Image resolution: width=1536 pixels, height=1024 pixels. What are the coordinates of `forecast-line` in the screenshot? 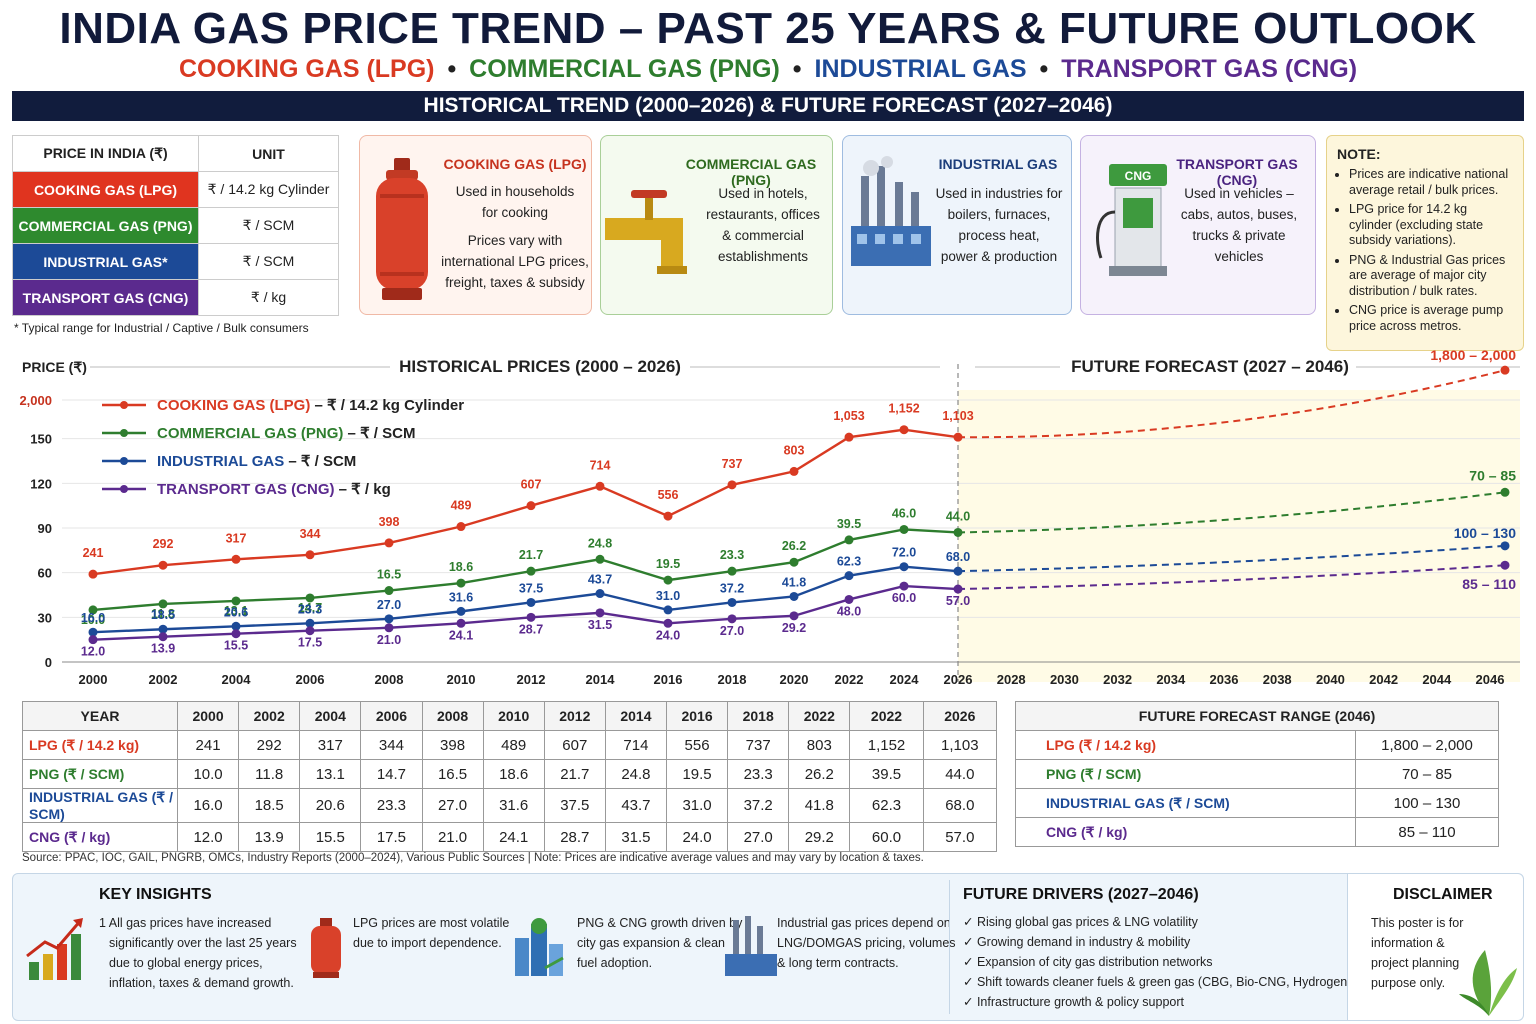 It's located at (1231, 512).